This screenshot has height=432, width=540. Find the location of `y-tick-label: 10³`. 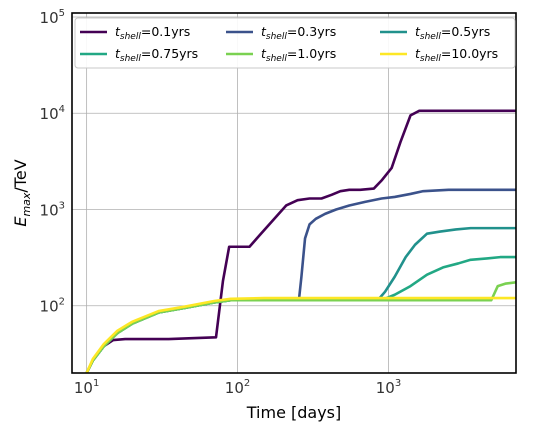

y-tick-label: 10³ is located at coordinates (52, 209).